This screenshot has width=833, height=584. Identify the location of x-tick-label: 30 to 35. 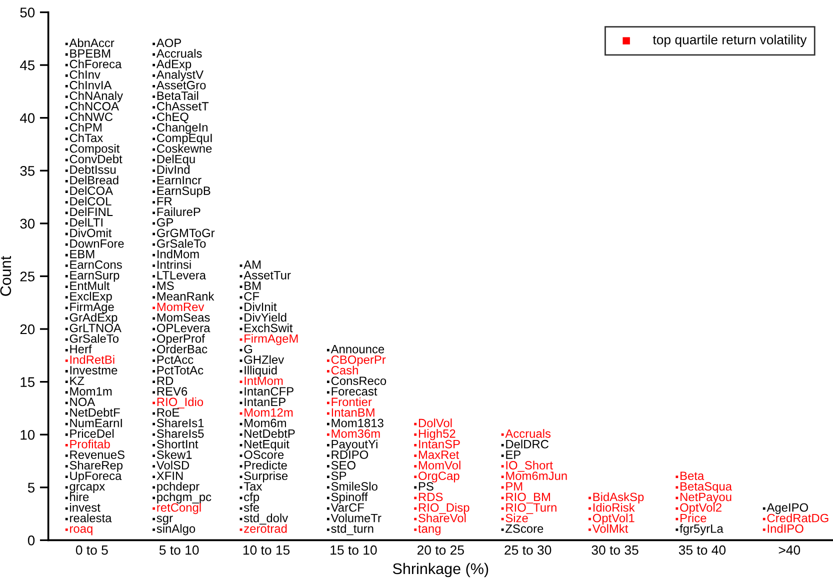
(615, 550).